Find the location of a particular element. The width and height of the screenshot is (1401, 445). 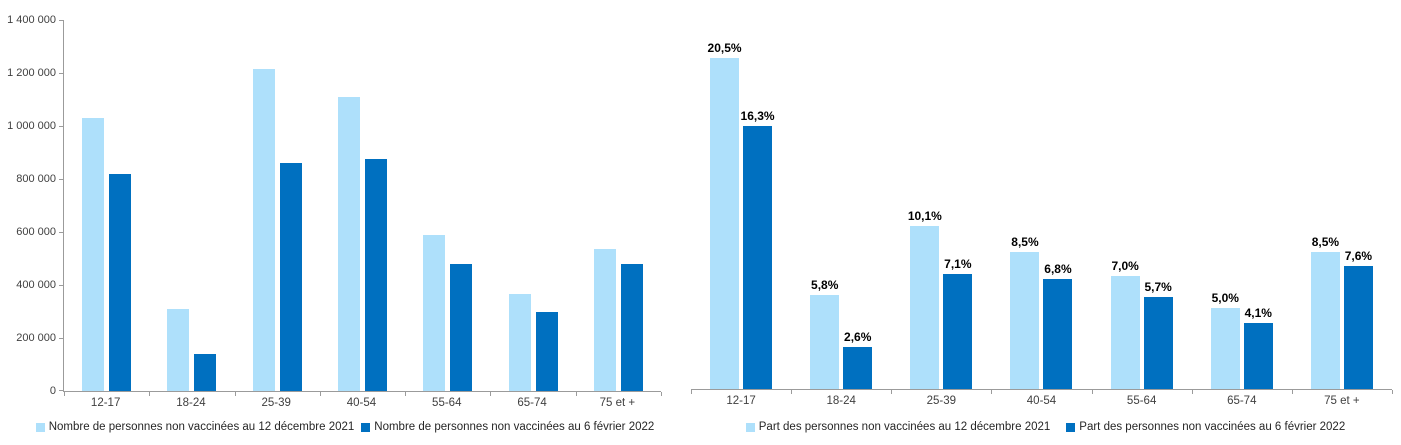

data-label: 7,6% is located at coordinates (1358, 256).